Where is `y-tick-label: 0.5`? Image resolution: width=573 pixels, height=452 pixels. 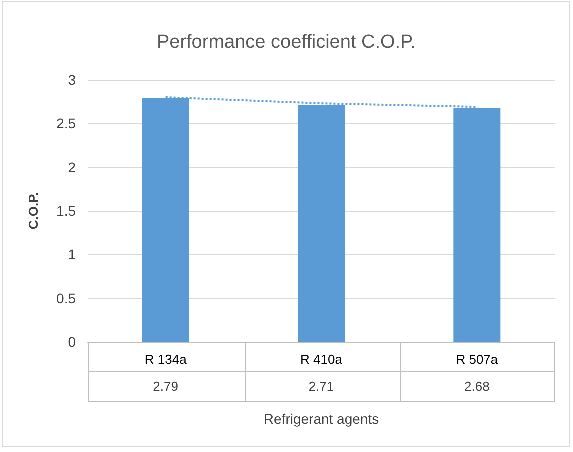
y-tick-label: 0.5 is located at coordinates (66, 298).